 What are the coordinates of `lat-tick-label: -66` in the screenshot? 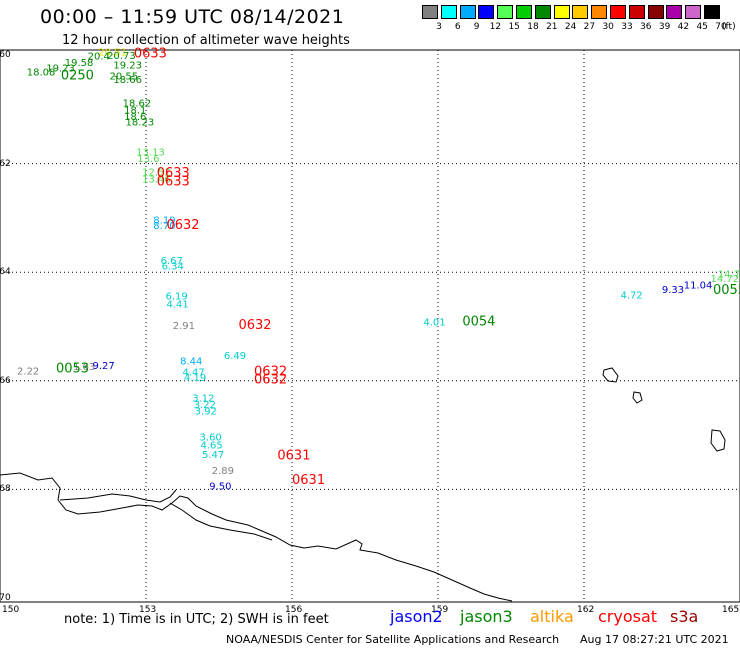 It's located at (5, 380).